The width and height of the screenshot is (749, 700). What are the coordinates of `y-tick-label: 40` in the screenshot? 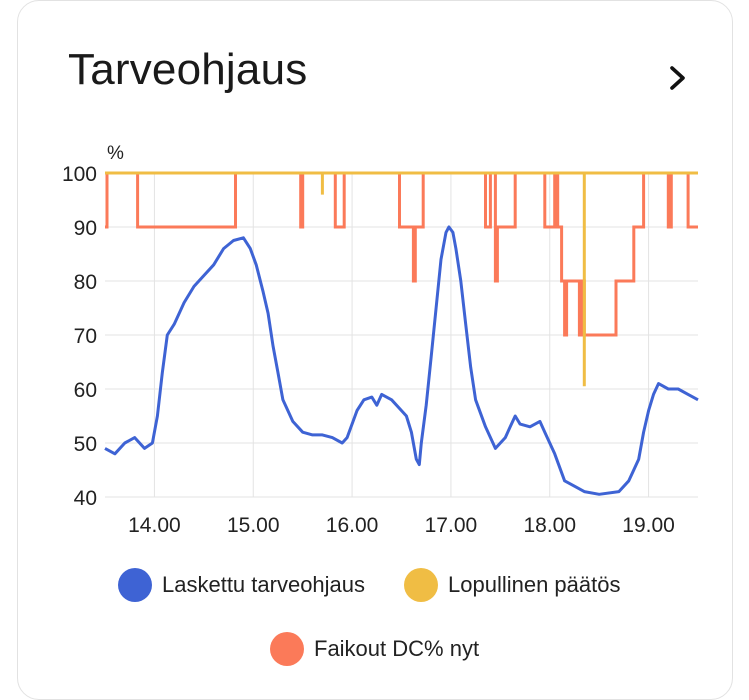 It's located at (85, 498).